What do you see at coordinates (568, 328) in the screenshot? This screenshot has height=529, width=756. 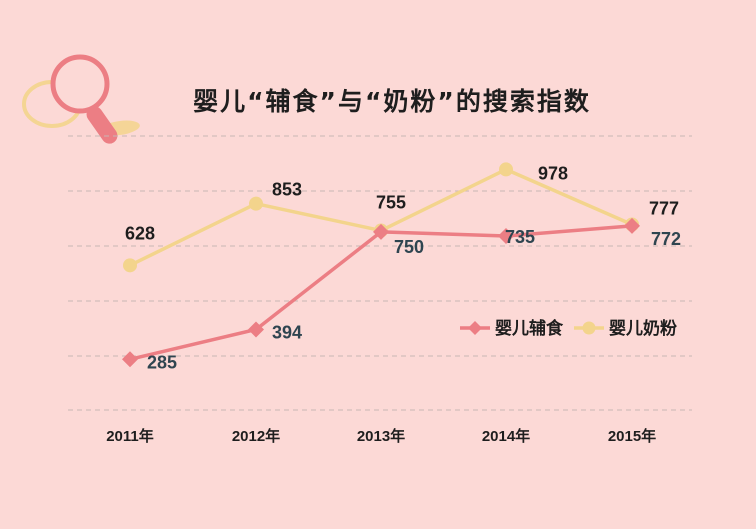 I see `legend: 婴儿辅食 婴儿奶粉` at bounding box center [568, 328].